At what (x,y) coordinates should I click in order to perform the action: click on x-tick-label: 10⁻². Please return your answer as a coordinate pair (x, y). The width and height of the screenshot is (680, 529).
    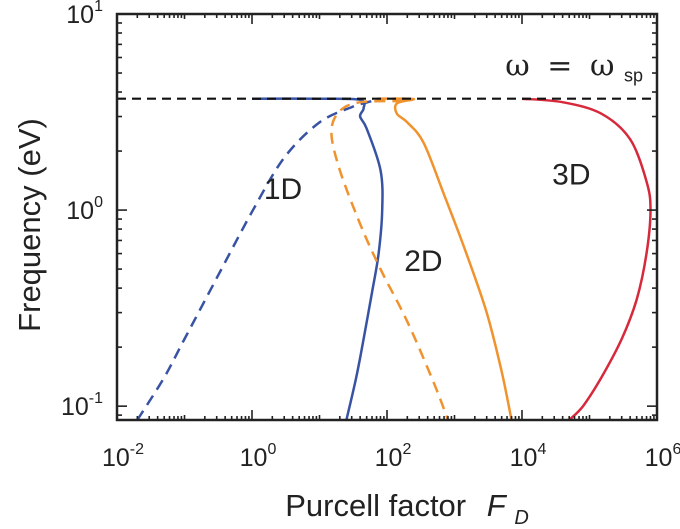
    Looking at the image, I should click on (123, 456).